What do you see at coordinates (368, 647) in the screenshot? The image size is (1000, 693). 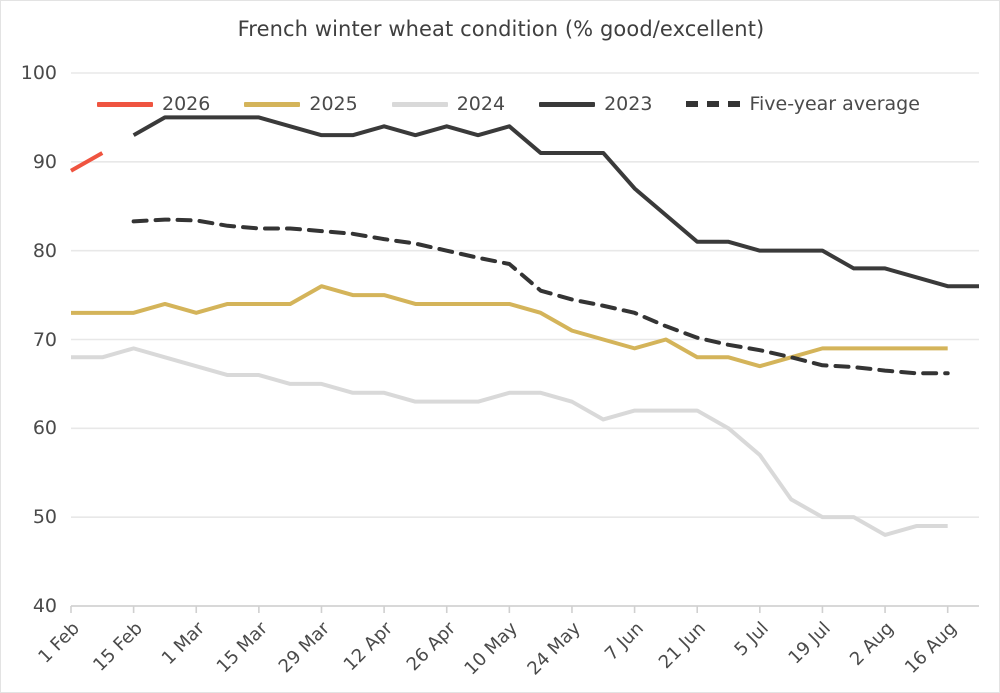 I see `x-axis-tick-label: 12 Apr` at bounding box center [368, 647].